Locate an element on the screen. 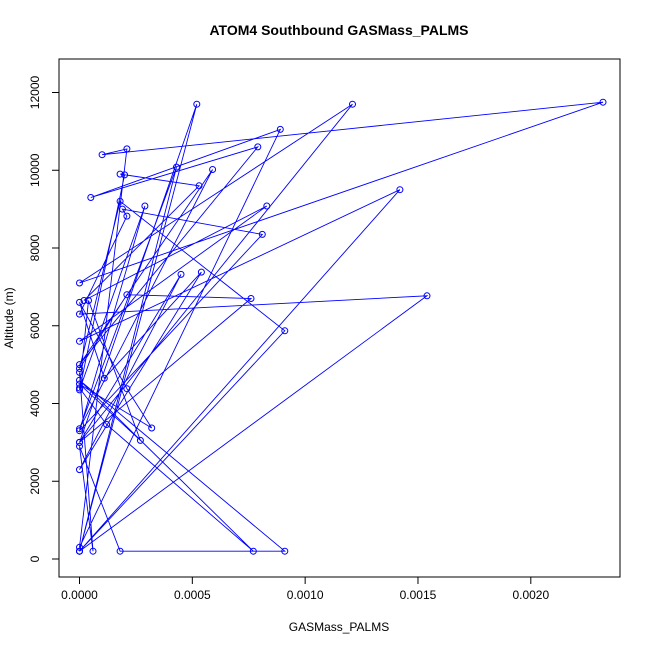 The width and height of the screenshot is (650, 650). x-tick-label: 0.0020 is located at coordinates (530, 595).